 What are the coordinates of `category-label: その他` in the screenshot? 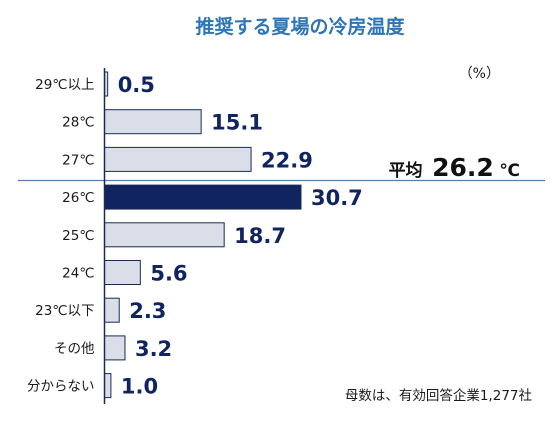 It's located at (74, 349).